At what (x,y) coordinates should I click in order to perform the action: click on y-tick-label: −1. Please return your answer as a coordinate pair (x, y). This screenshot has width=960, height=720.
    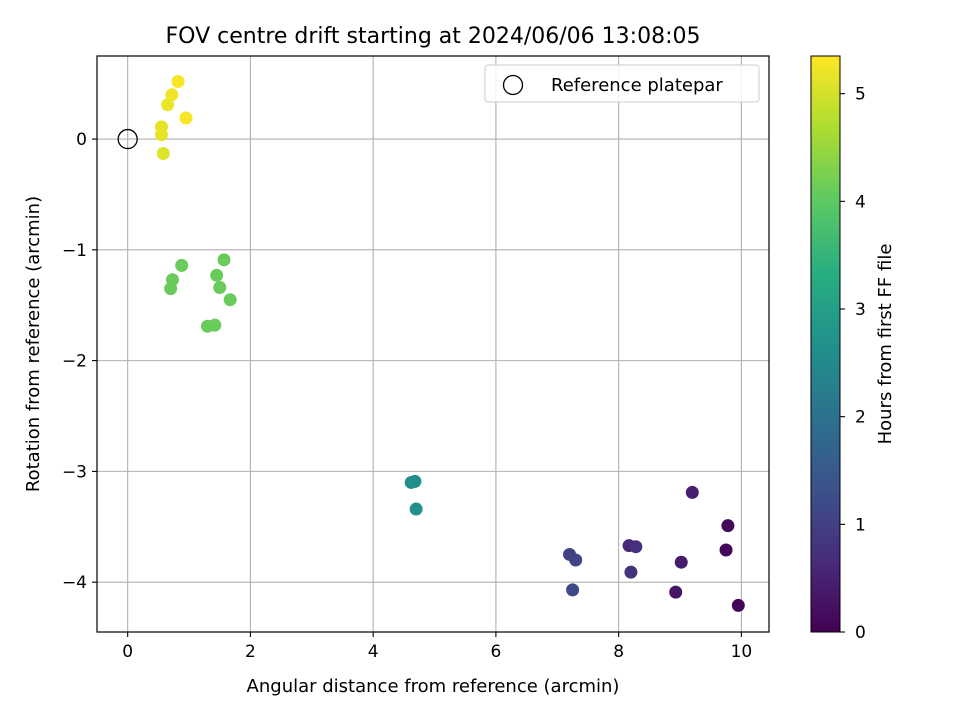
    Looking at the image, I should click on (74, 251).